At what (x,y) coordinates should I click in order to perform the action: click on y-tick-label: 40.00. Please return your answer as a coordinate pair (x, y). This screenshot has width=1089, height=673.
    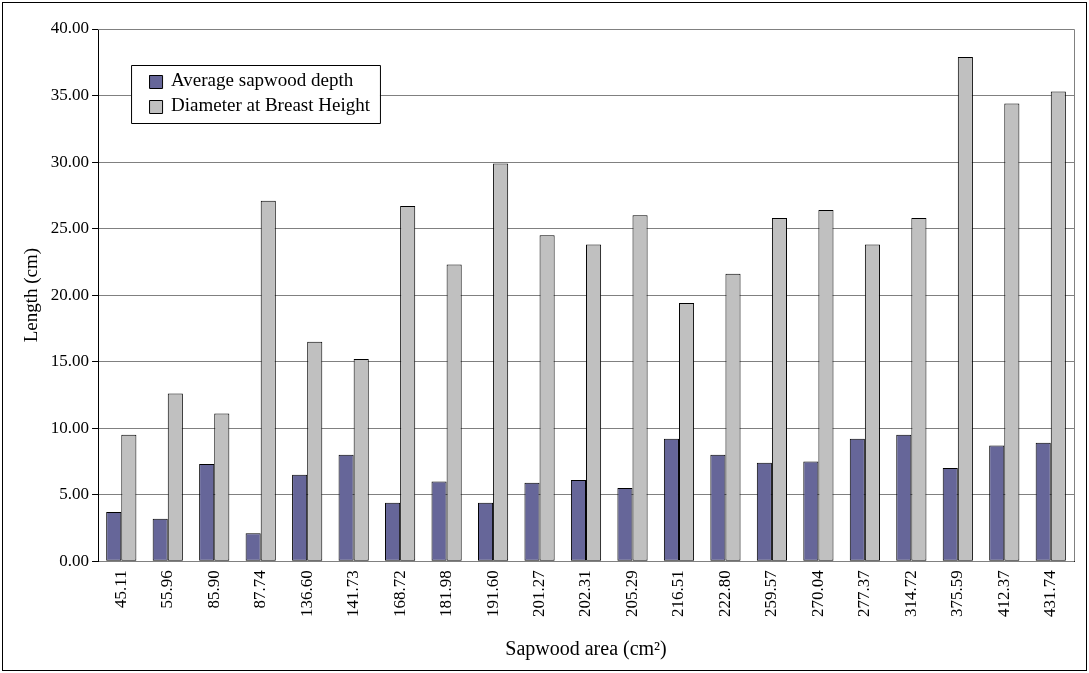
    Looking at the image, I should click on (70, 28).